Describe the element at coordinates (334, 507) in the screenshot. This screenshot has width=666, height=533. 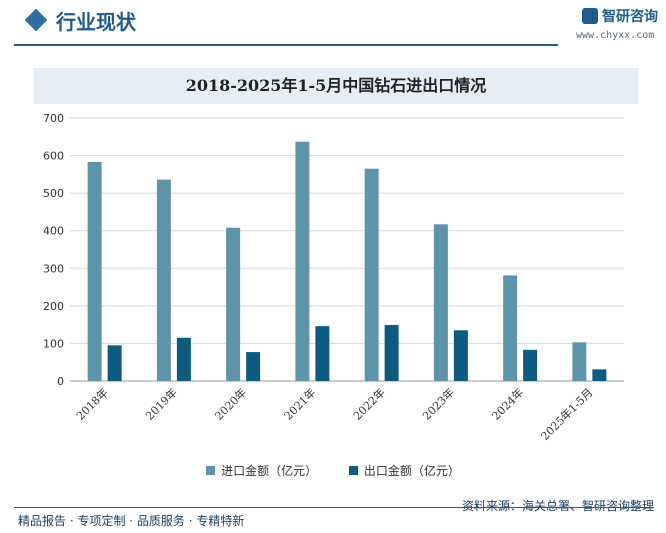
I see `footer-divider` at that location.